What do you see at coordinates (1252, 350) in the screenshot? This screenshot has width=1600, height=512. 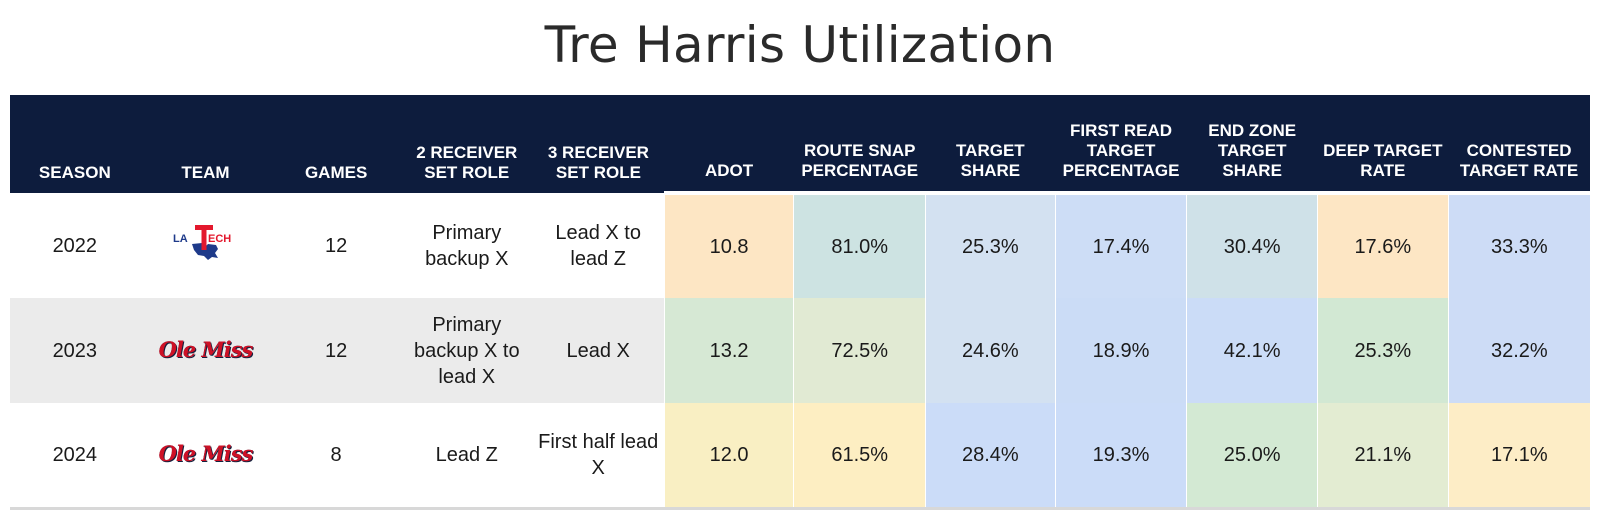 I see `end-zone-target-share-cell: 42.1%` at bounding box center [1252, 350].